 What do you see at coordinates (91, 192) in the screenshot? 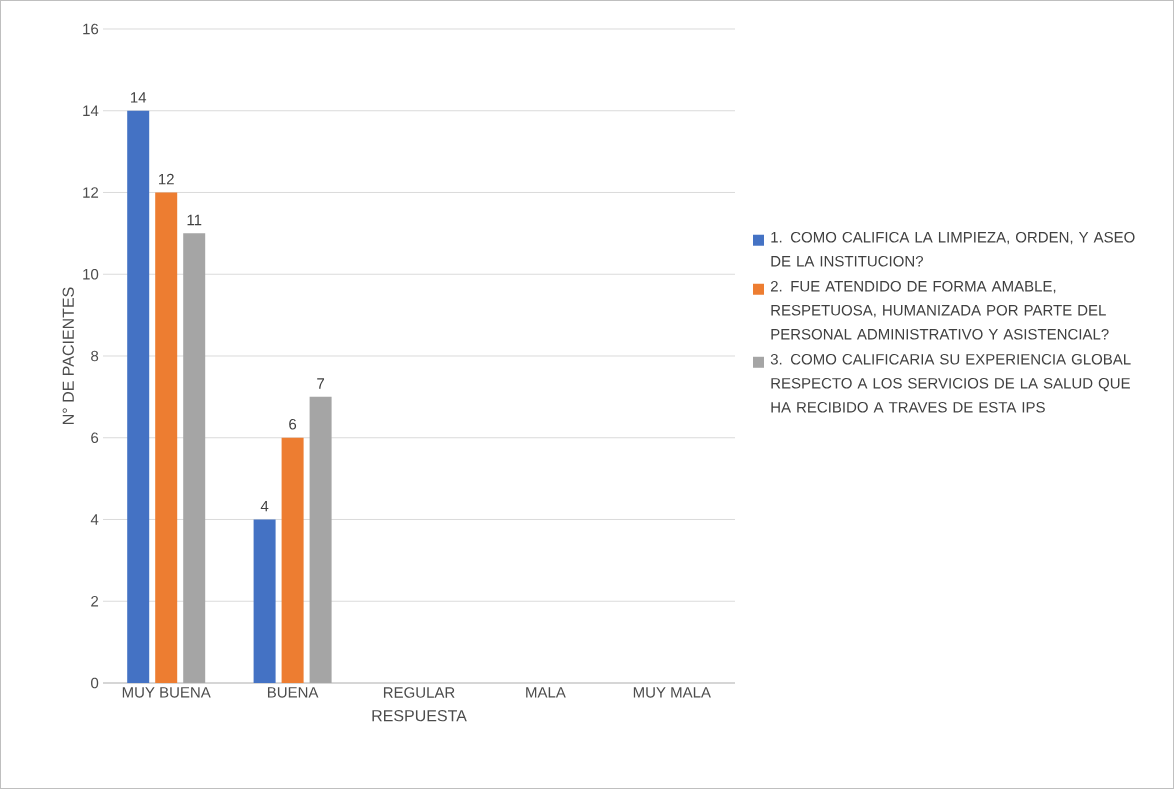
I see `y-tick-label: 12` at bounding box center [91, 192].